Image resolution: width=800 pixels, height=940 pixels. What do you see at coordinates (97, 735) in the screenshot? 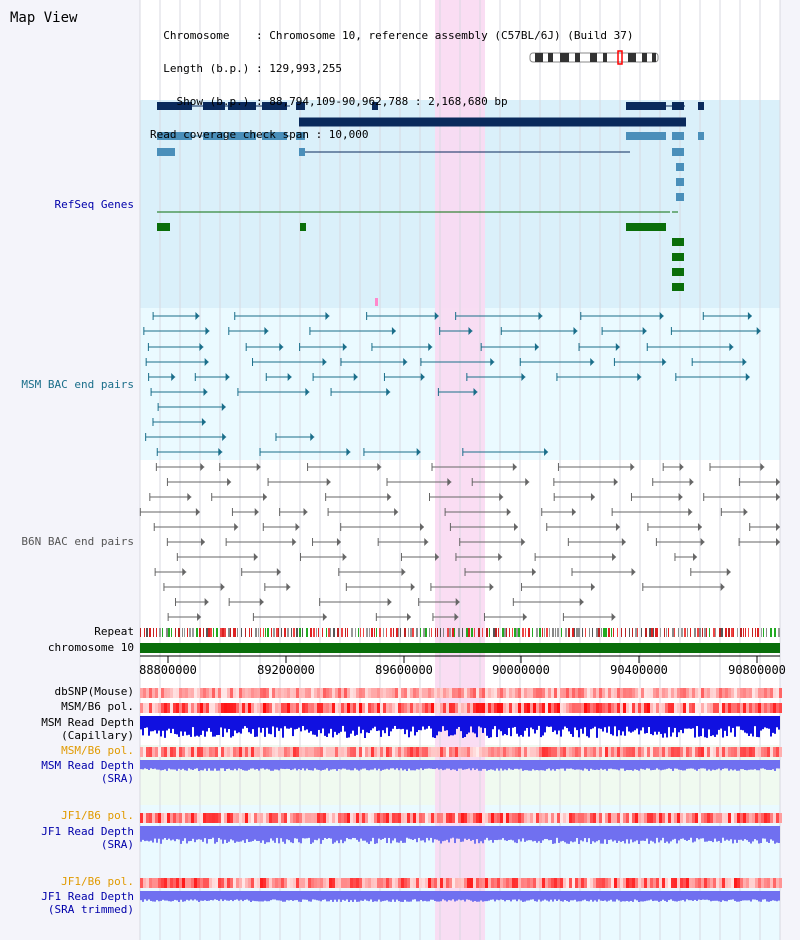
I see `track-label-msm-depth-capillary-sub: (Capillary)` at bounding box center [97, 735].